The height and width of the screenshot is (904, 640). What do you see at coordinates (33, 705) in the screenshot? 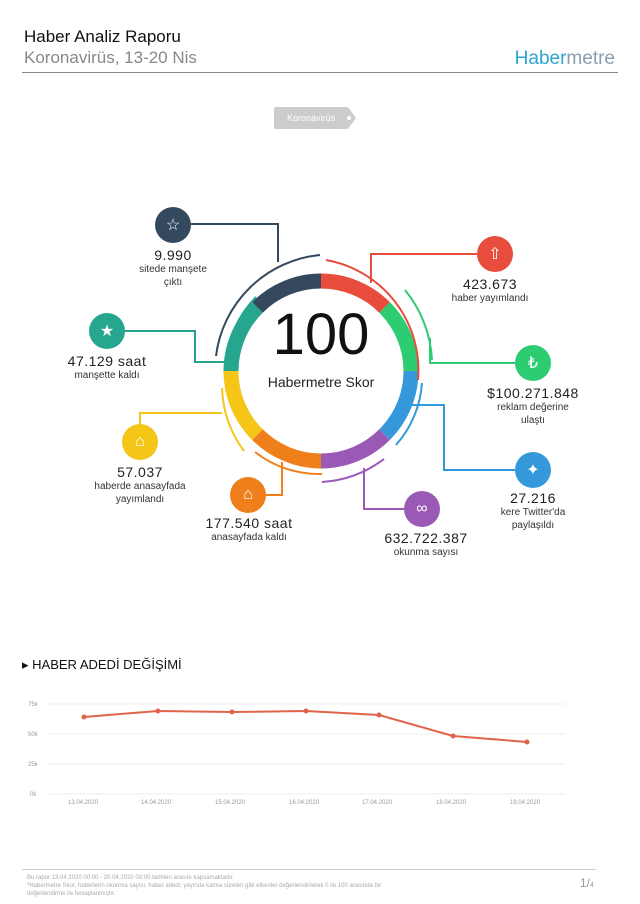
I see `svg-text: 75k` at bounding box center [33, 705].